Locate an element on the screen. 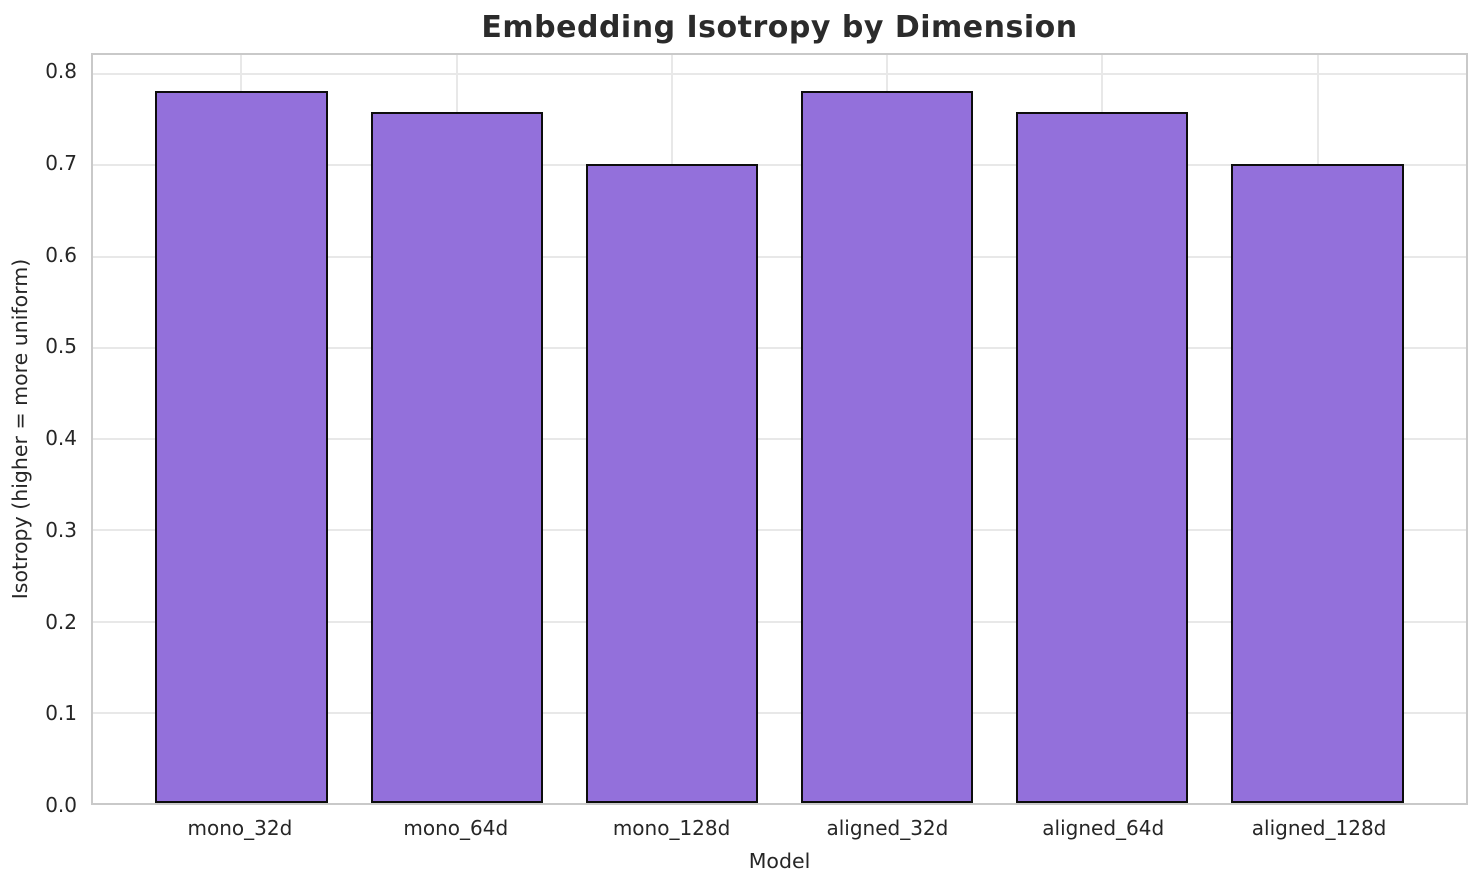 The image size is (1484, 885). y-tick-label: 0.7 is located at coordinates (61, 163).